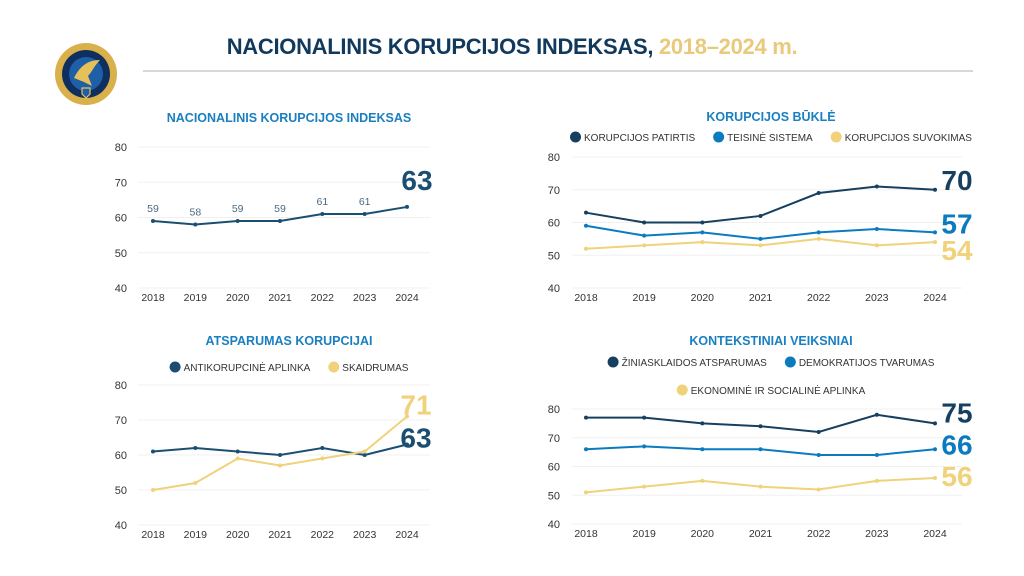  What do you see at coordinates (956, 476) in the screenshot?
I see `end-value-label: 56` at bounding box center [956, 476].